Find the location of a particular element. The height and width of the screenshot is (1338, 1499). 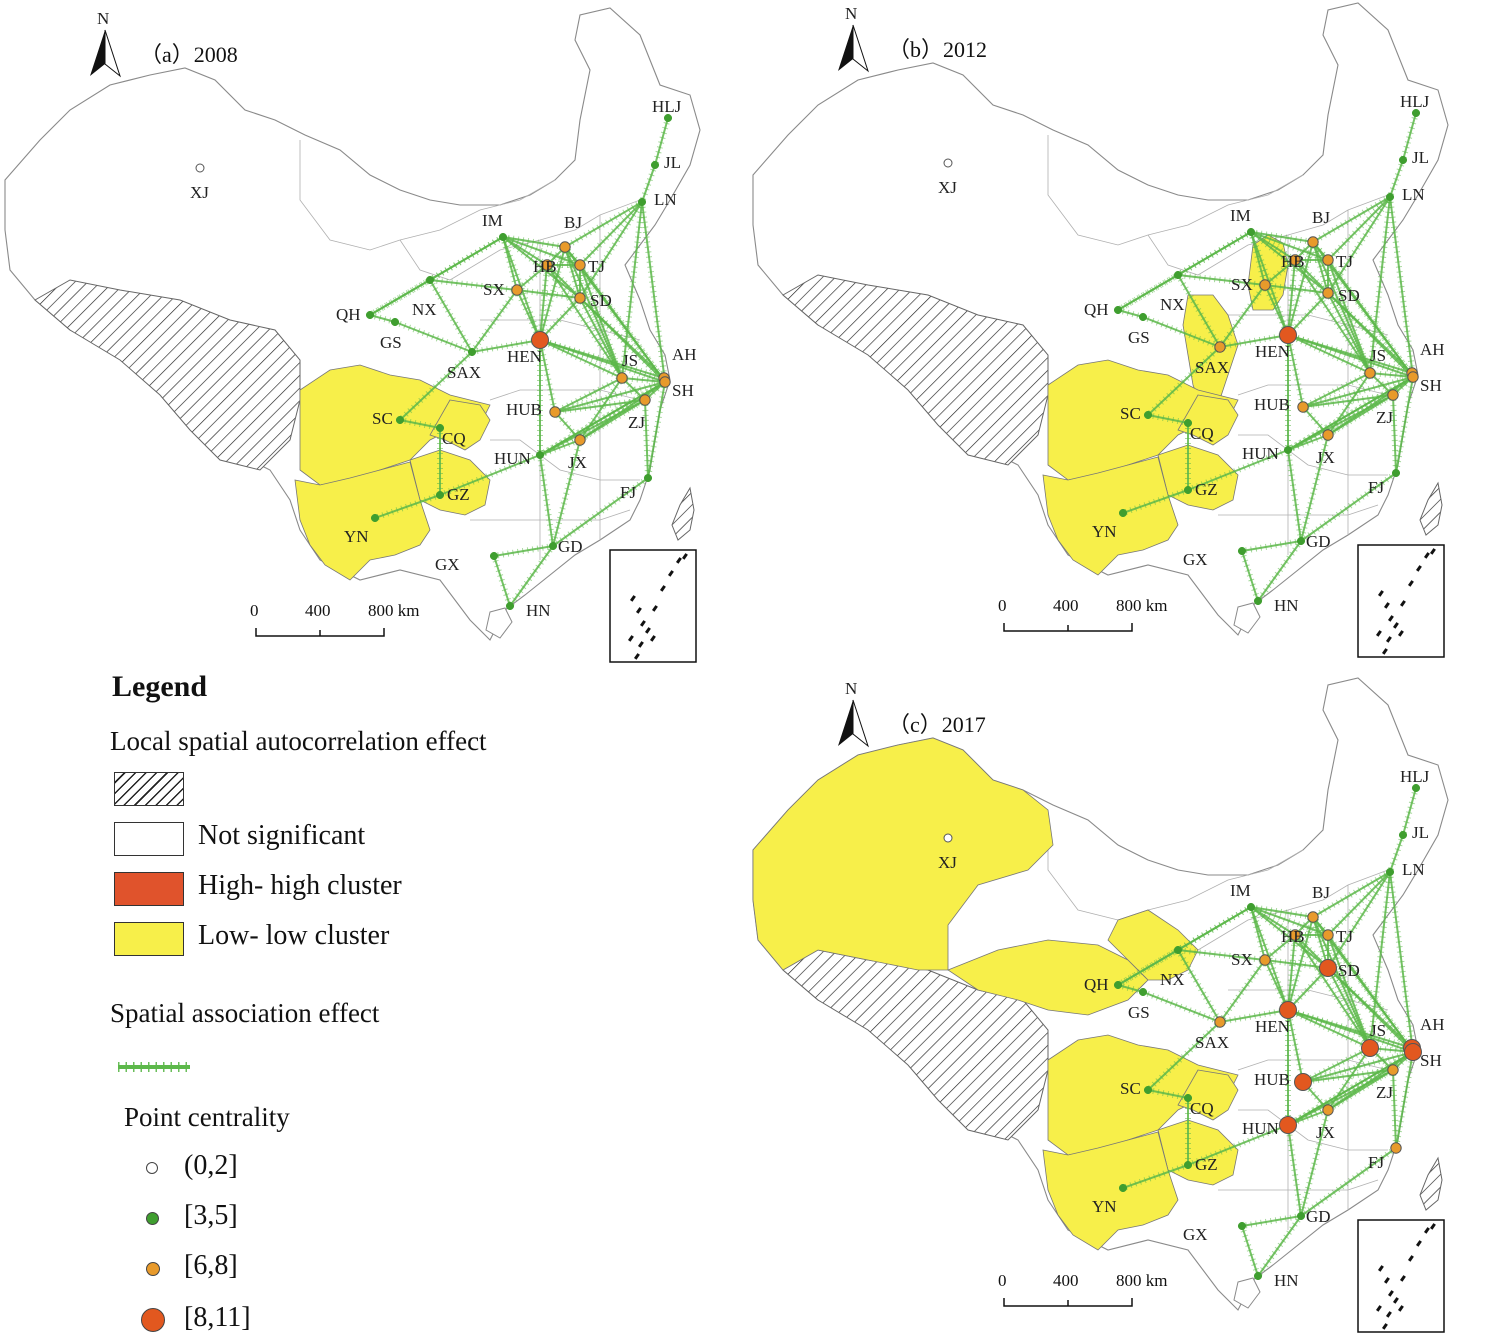

node-hen is located at coordinates (1288, 1010).